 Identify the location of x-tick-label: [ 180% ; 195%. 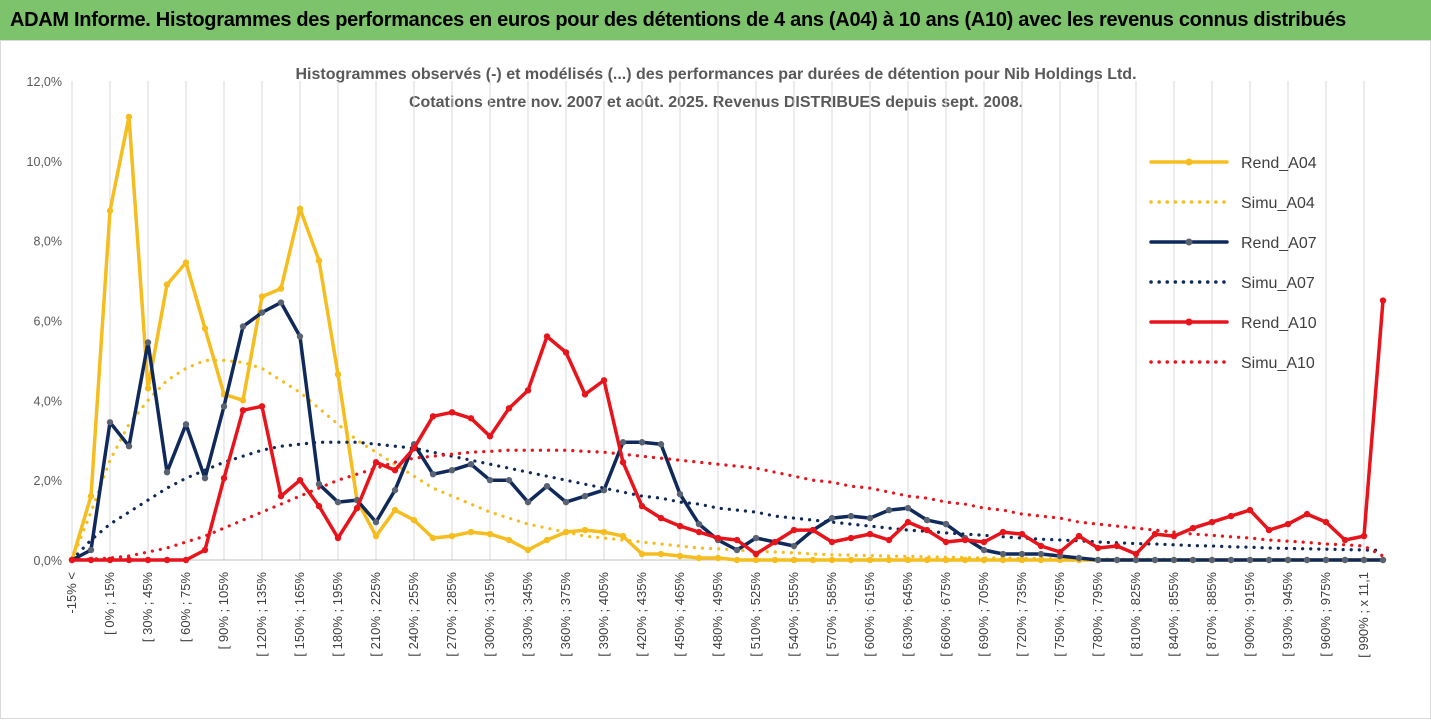
(337, 614).